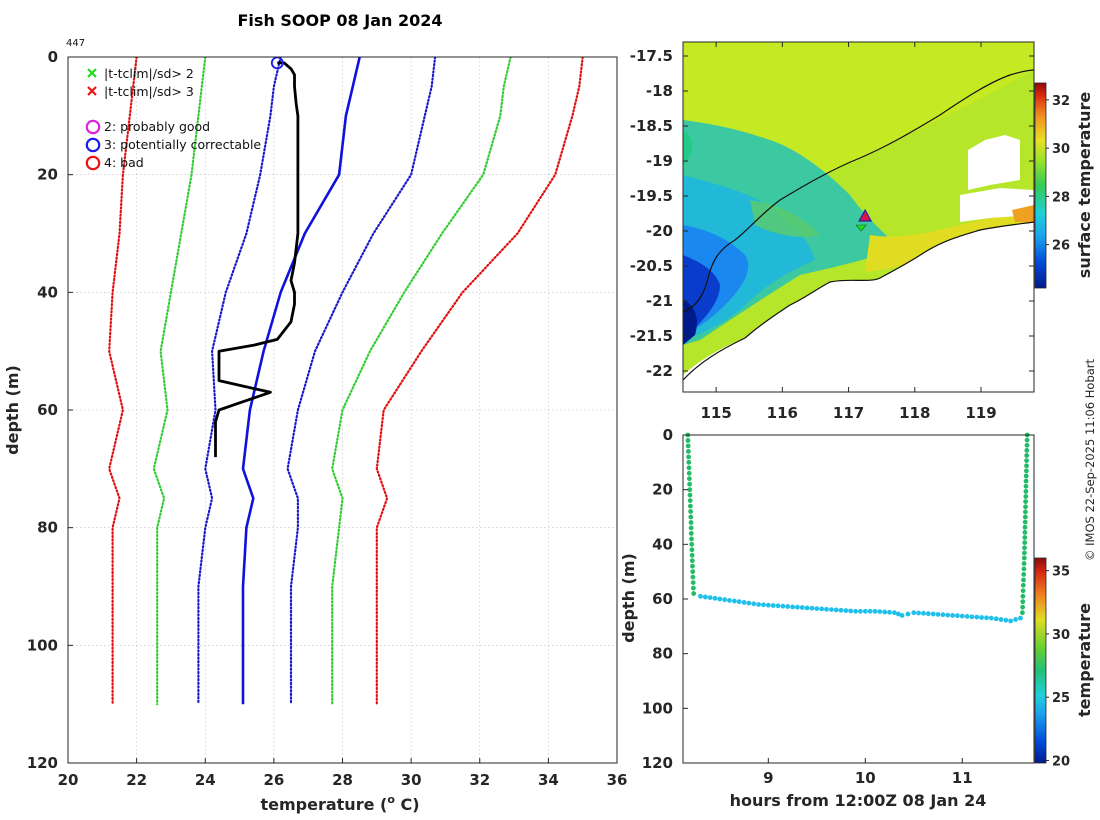 Image resolution: width=1100 pixels, height=820 pixels. I want to click on sst-colorbar-tick-label: 32, so click(1061, 101).